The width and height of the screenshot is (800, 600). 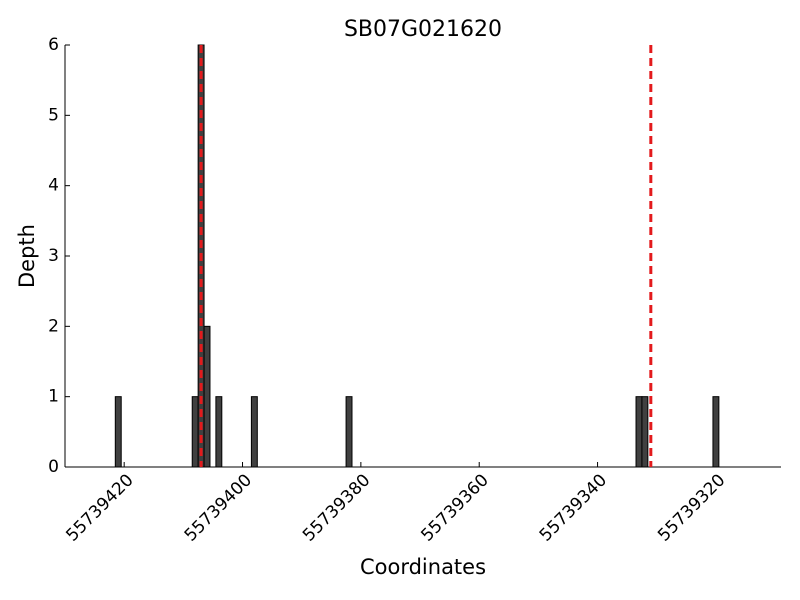 I want to click on y-tick-label: 5, so click(x=53, y=115).